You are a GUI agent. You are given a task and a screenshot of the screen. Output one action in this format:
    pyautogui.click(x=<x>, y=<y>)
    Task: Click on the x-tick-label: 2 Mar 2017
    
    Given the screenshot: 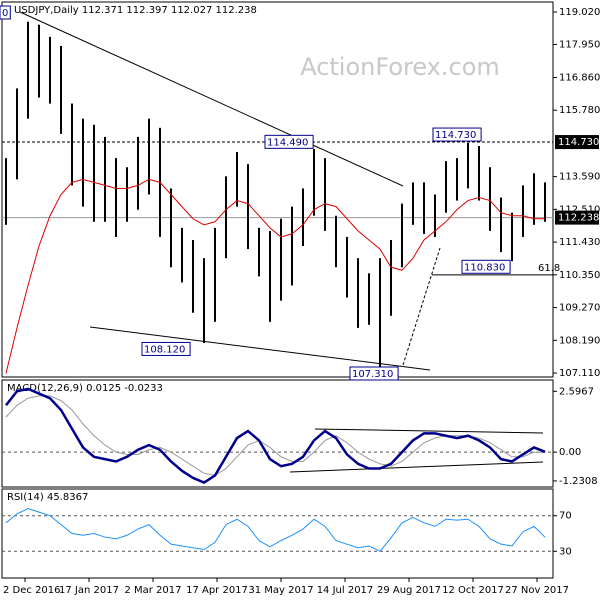 What is the action you would take?
    pyautogui.click(x=152, y=590)
    